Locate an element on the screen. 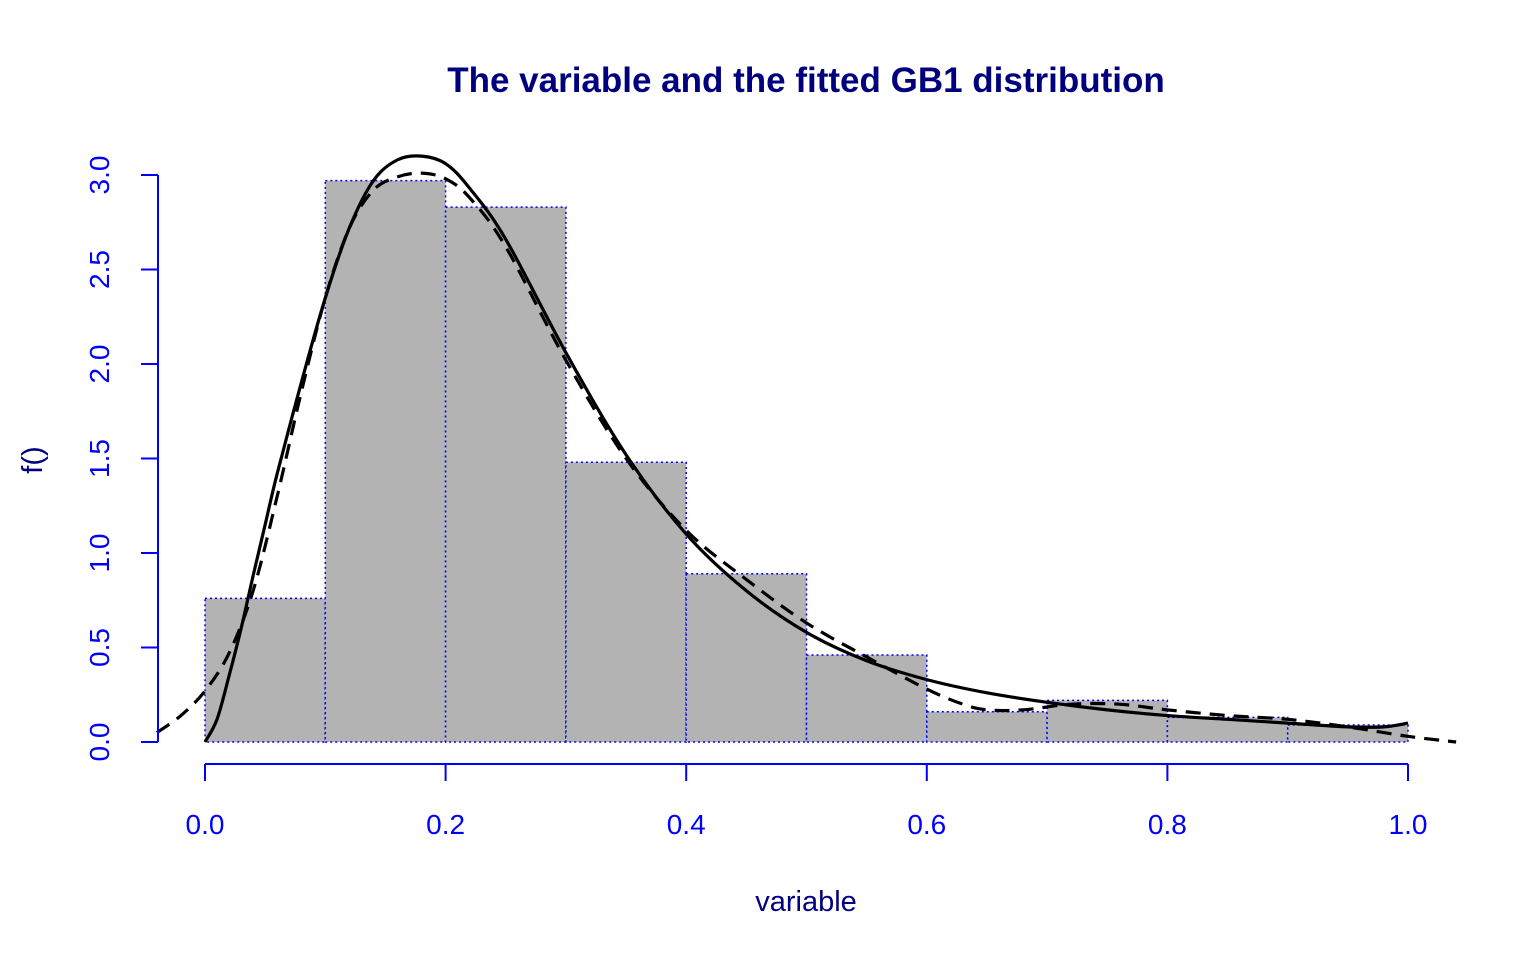  x-tick-label: 1.0 is located at coordinates (1408, 824).